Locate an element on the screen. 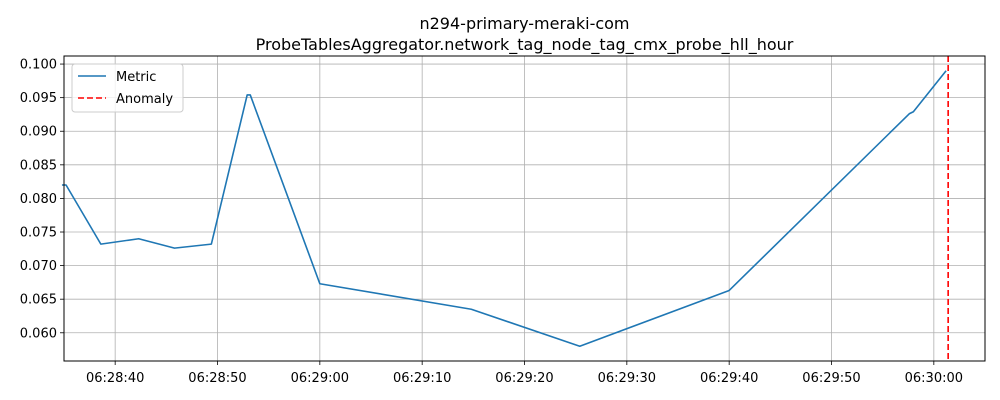 The width and height of the screenshot is (1000, 400). x-tick-label: 06:29:50 is located at coordinates (831, 378).